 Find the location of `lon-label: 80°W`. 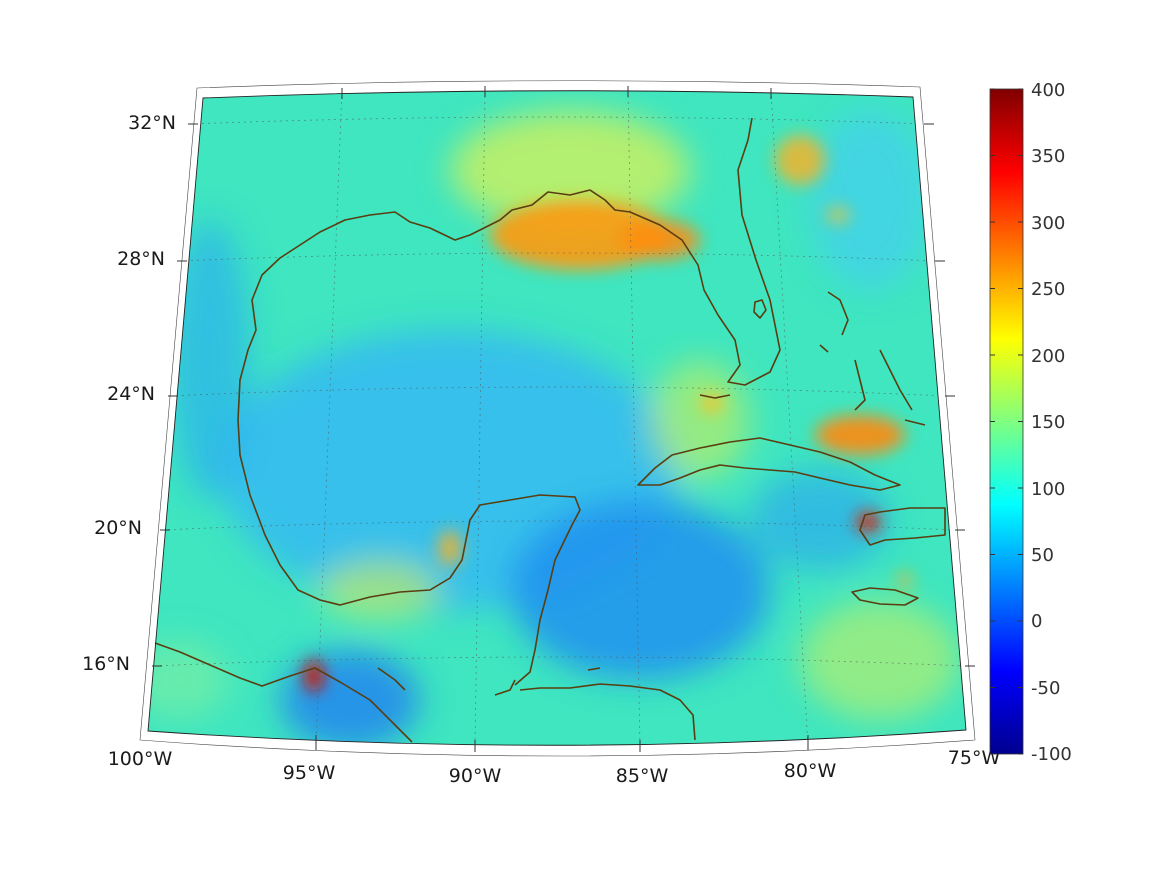

lon-label: 80°W is located at coordinates (810, 771).